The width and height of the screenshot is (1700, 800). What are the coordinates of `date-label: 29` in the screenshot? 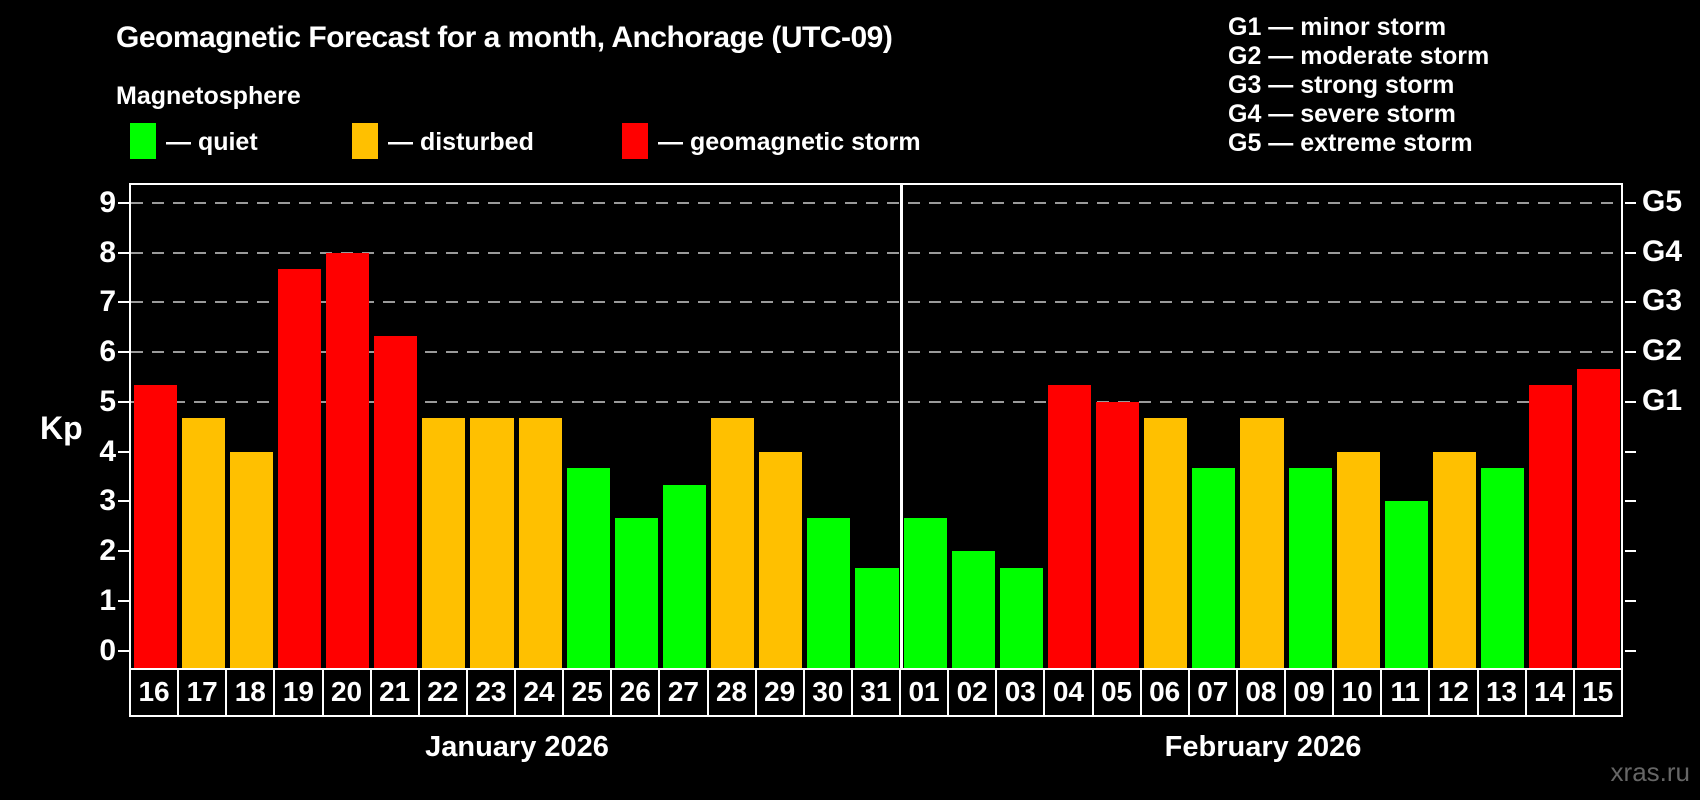 It's located at (779, 692).